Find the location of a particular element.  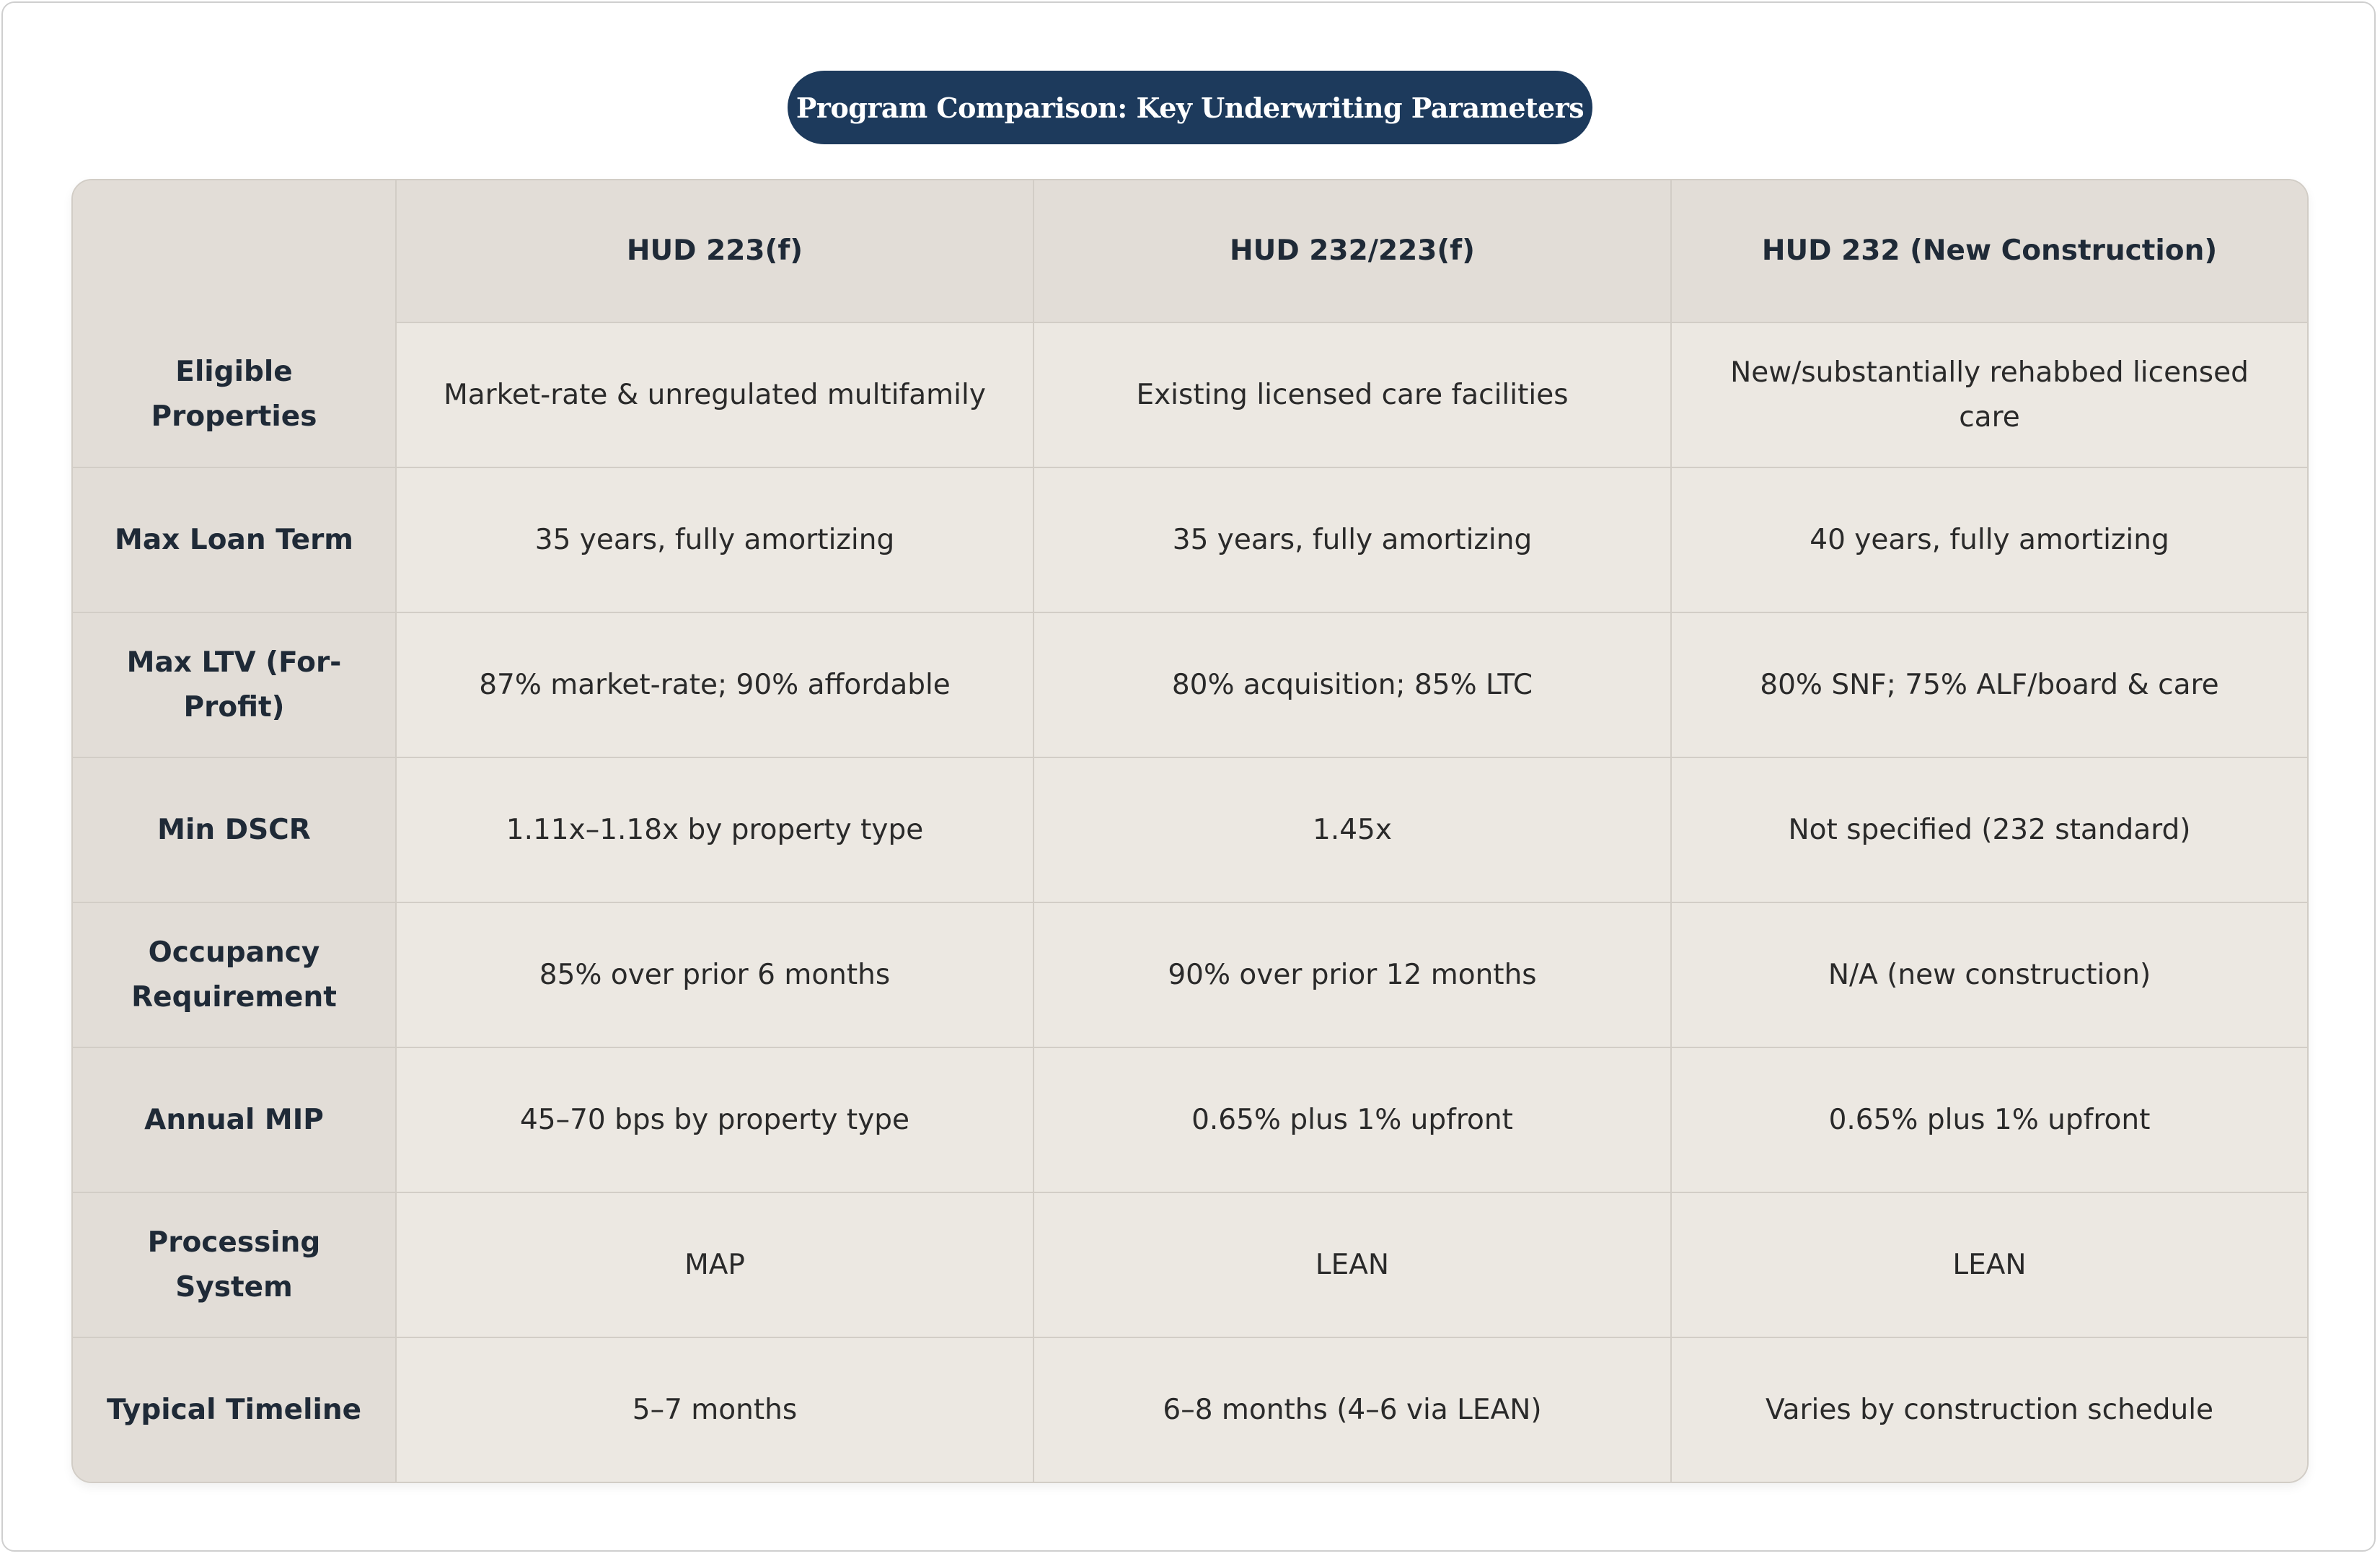

table-cell: N/A (new construction) is located at coordinates (1988, 975).